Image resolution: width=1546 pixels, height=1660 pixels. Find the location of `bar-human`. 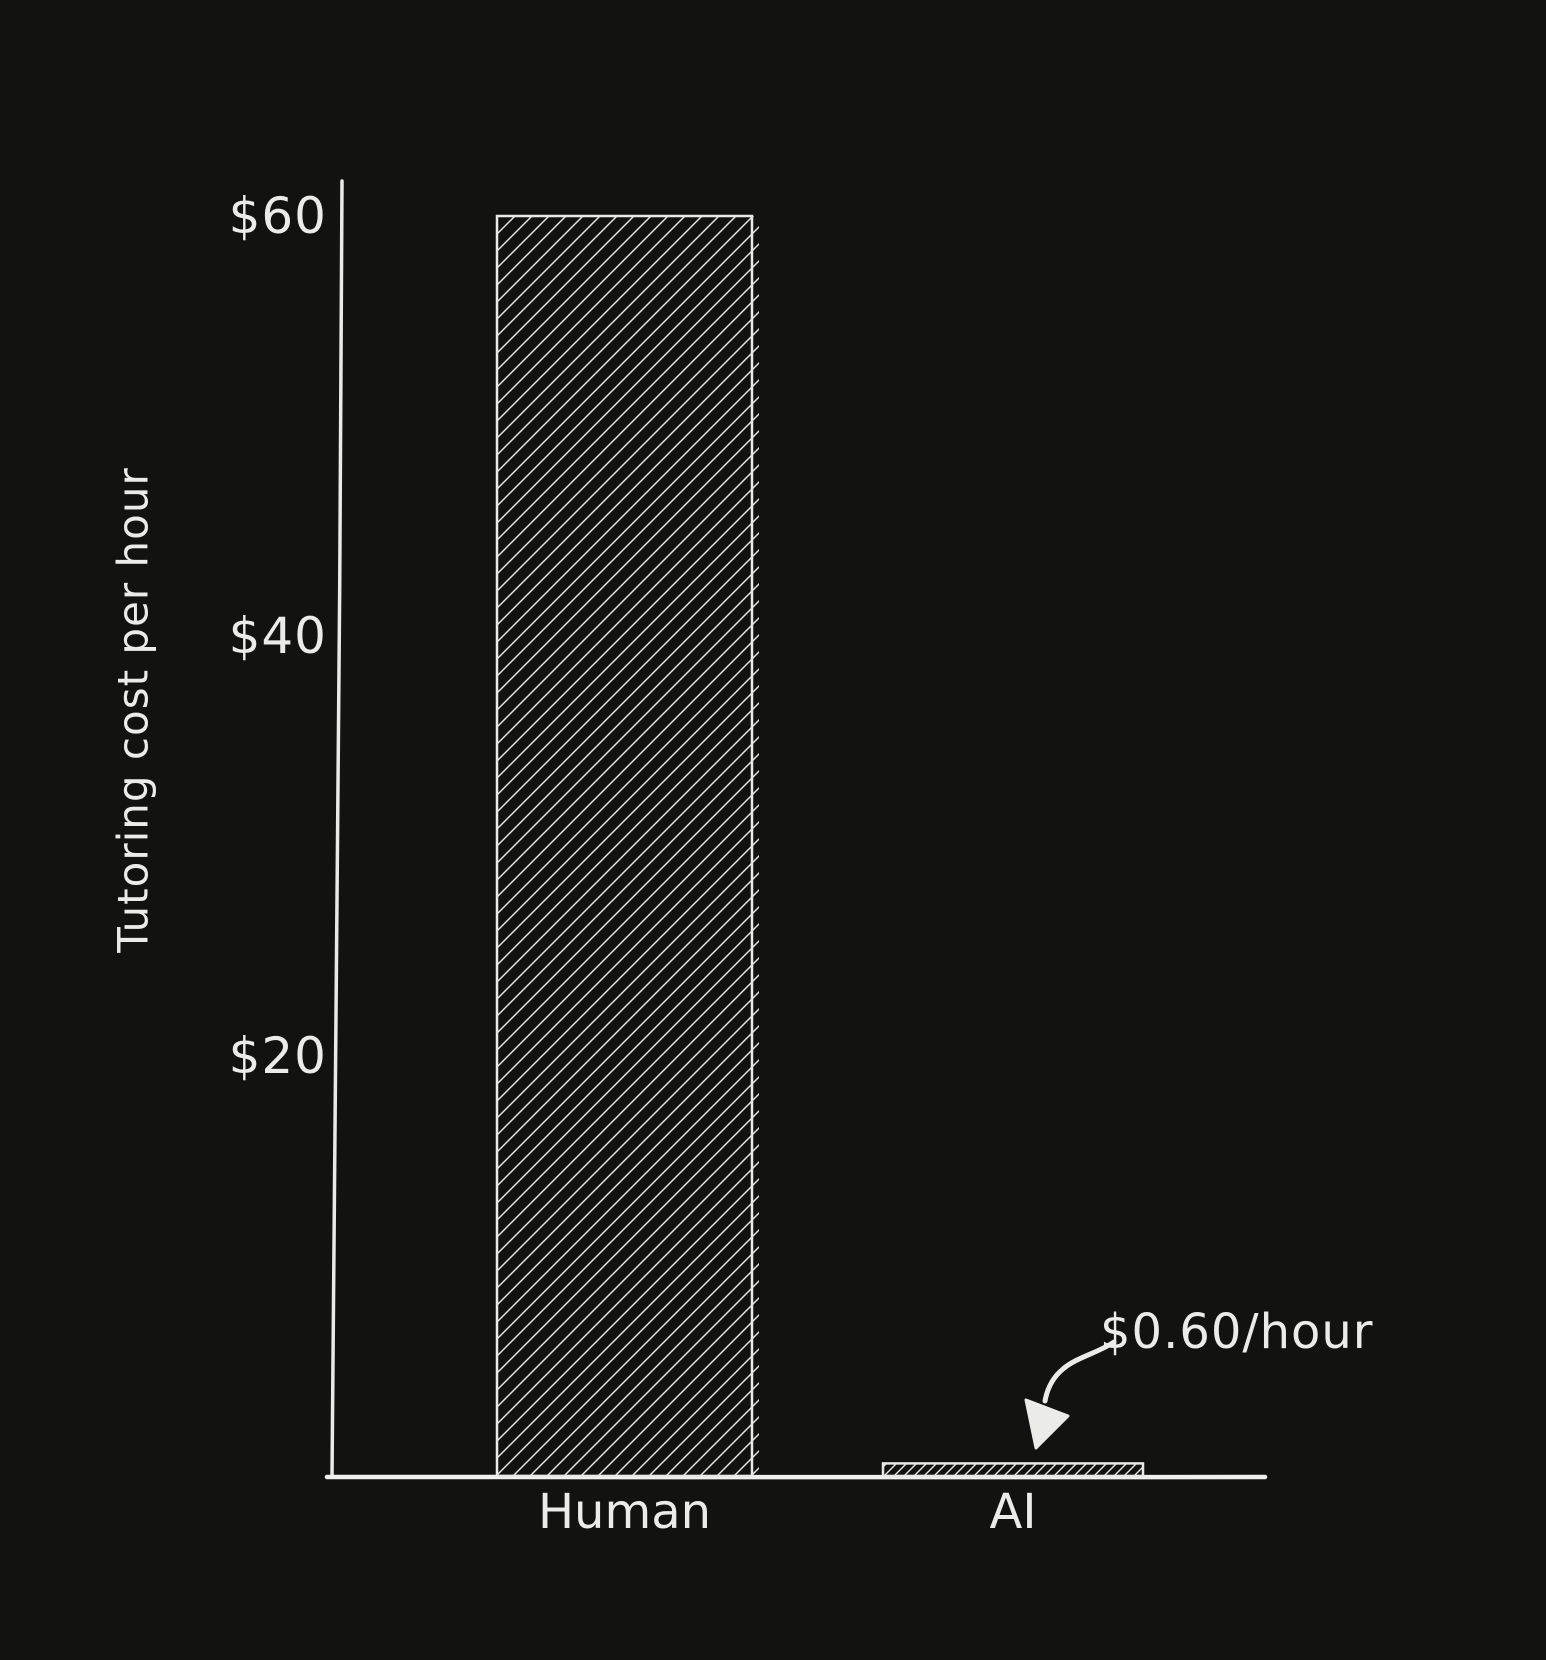

bar-human is located at coordinates (627, 846).